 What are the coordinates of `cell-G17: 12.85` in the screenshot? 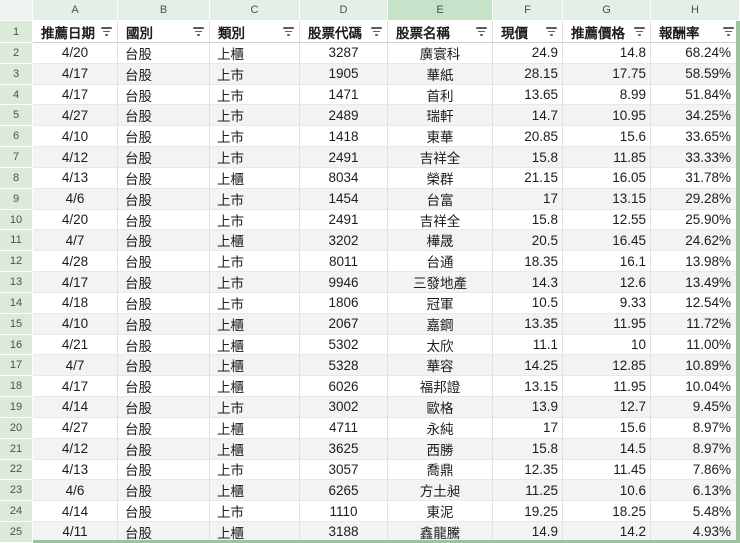 It's located at (607, 366).